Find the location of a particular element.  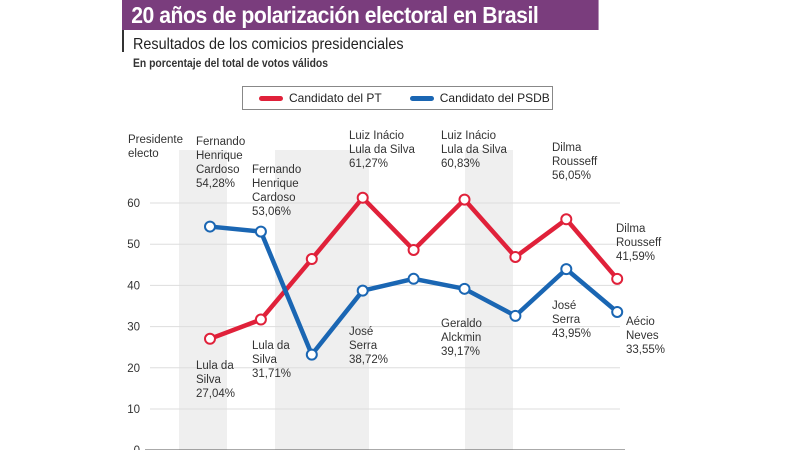

divider is located at coordinates (123, 41).